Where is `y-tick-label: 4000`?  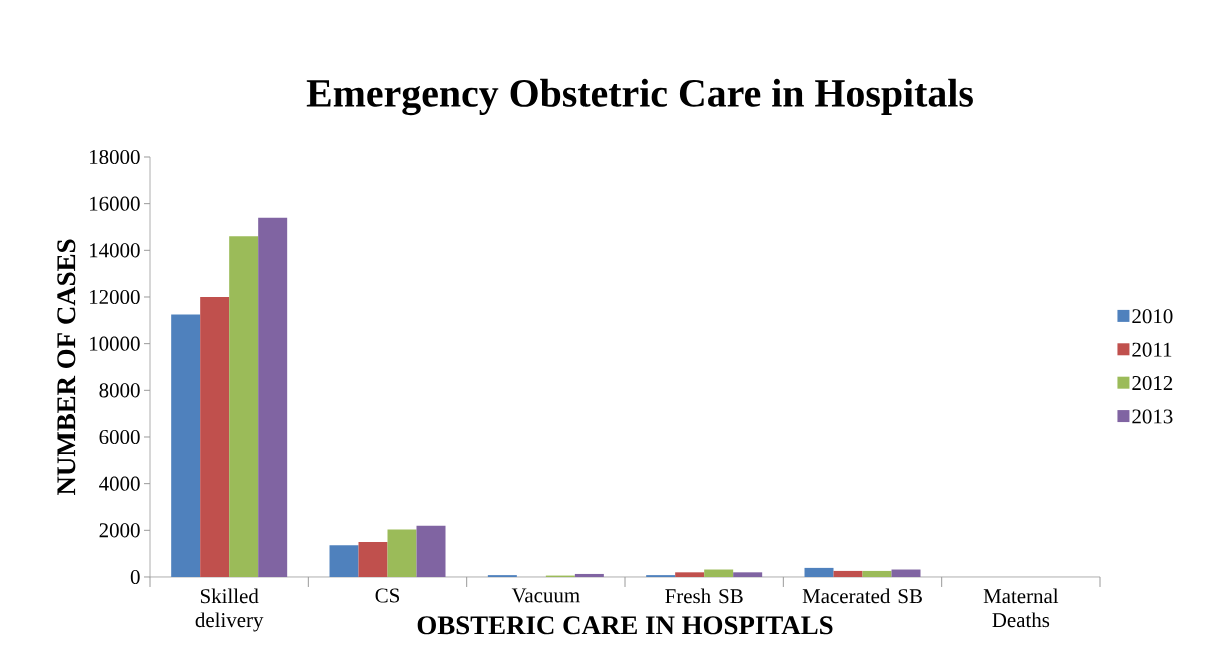 y-tick-label: 4000 is located at coordinates (119, 483).